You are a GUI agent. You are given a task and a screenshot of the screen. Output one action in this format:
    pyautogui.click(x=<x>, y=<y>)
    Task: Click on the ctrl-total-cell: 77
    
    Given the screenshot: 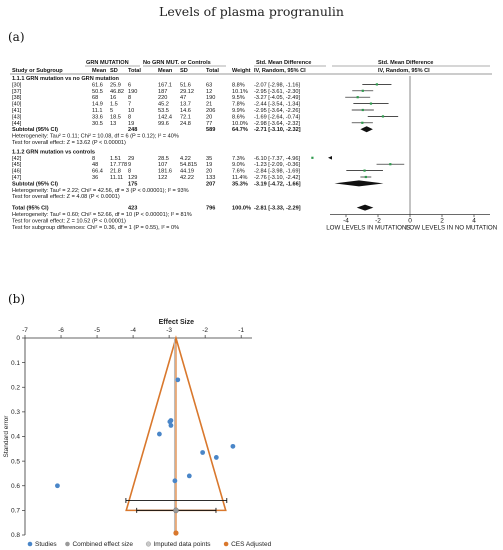 What is the action you would take?
    pyautogui.click(x=209, y=124)
    